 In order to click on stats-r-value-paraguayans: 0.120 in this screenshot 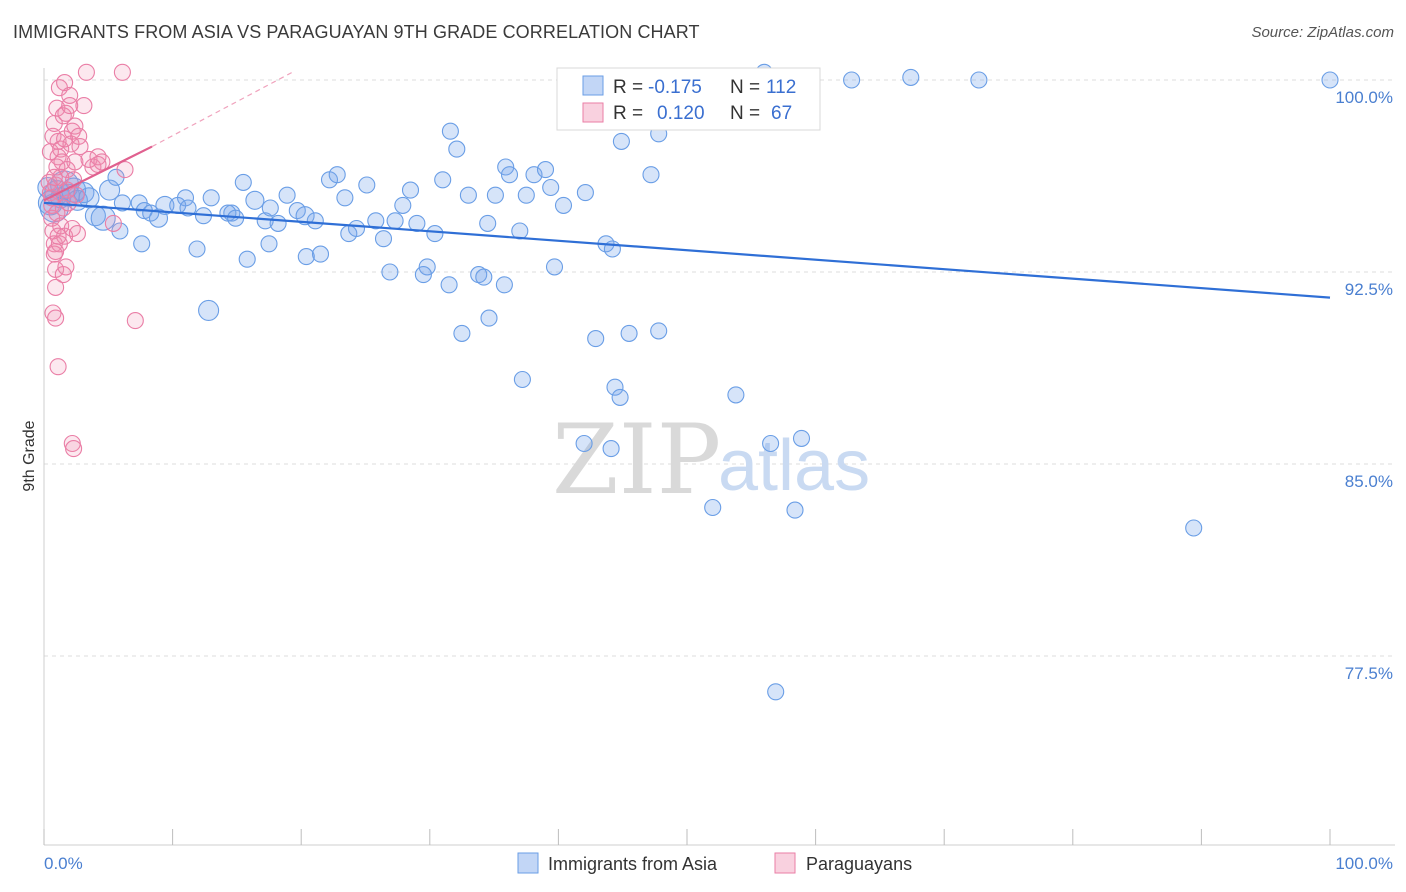, I will do `click(681, 113)`.